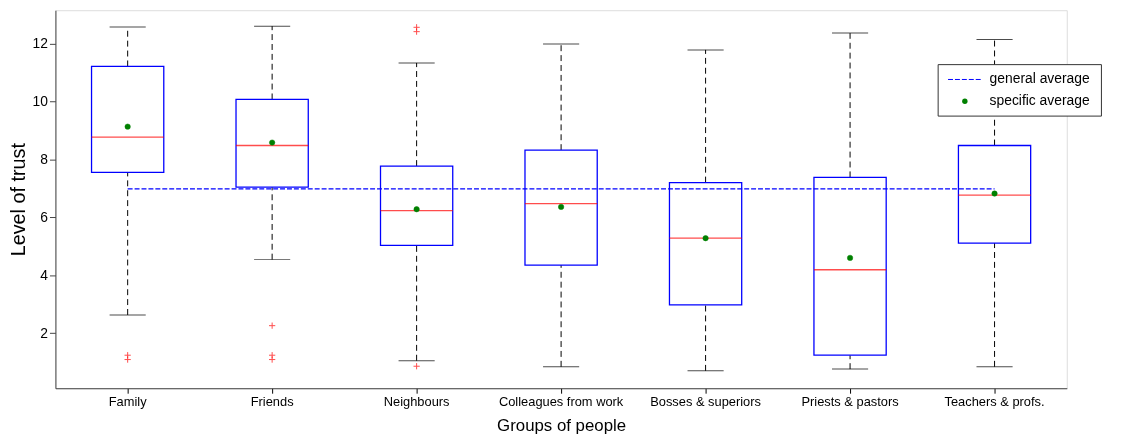  I want to click on y-tick-label: 6, so click(44, 216).